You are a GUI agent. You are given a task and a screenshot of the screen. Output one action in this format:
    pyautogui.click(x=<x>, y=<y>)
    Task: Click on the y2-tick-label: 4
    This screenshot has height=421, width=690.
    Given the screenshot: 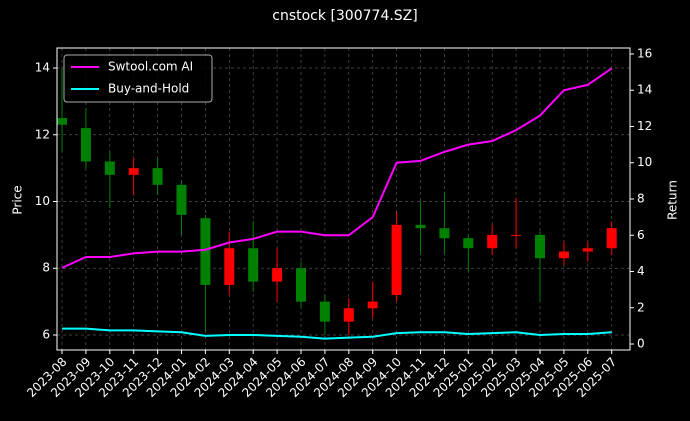 What is the action you would take?
    pyautogui.click(x=641, y=271)
    